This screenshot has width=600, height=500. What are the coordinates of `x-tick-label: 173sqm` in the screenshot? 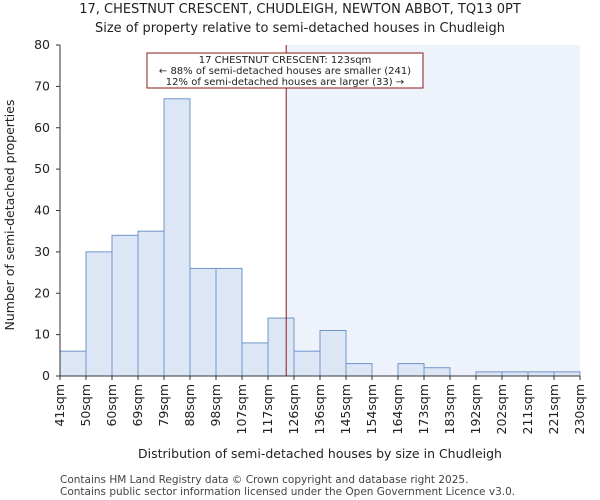 It's located at (423, 409).